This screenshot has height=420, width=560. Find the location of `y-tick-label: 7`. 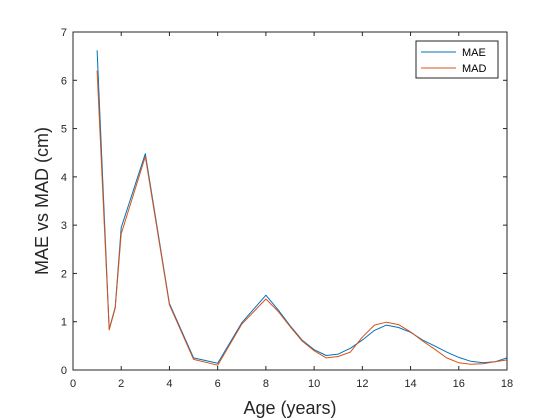

y-tick-label: 7 is located at coordinates (64, 33).